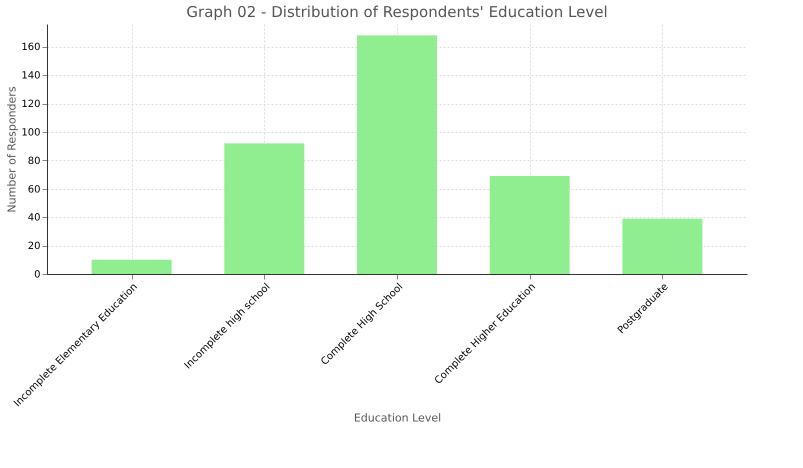  Describe the element at coordinates (34, 190) in the screenshot. I see `y-tick-label: 60` at that location.